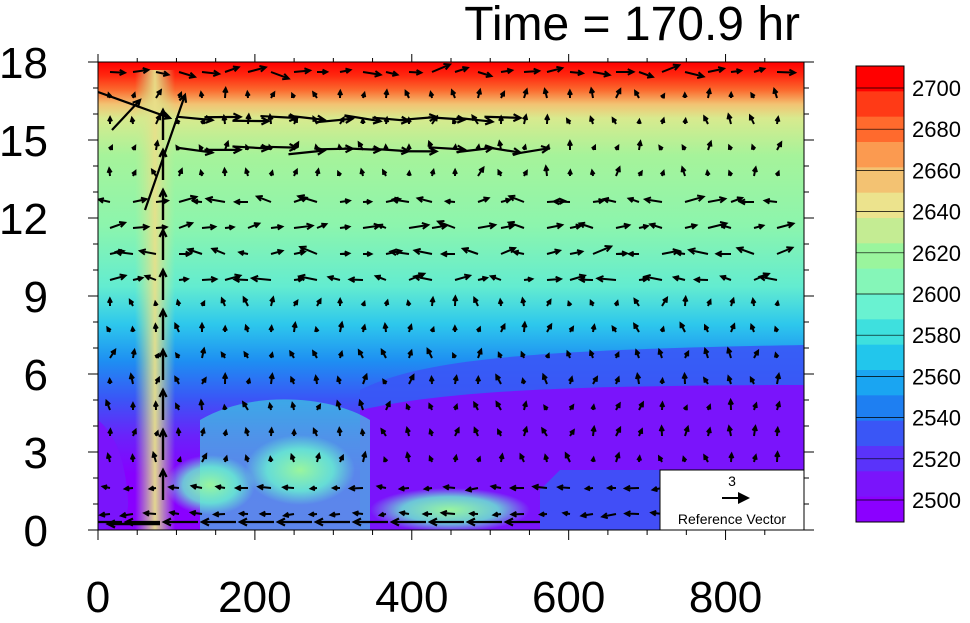 Image resolution: width=970 pixels, height=623 pixels. Describe the element at coordinates (936, 335) in the screenshot. I see `colorbar-label: 2580` at that location.